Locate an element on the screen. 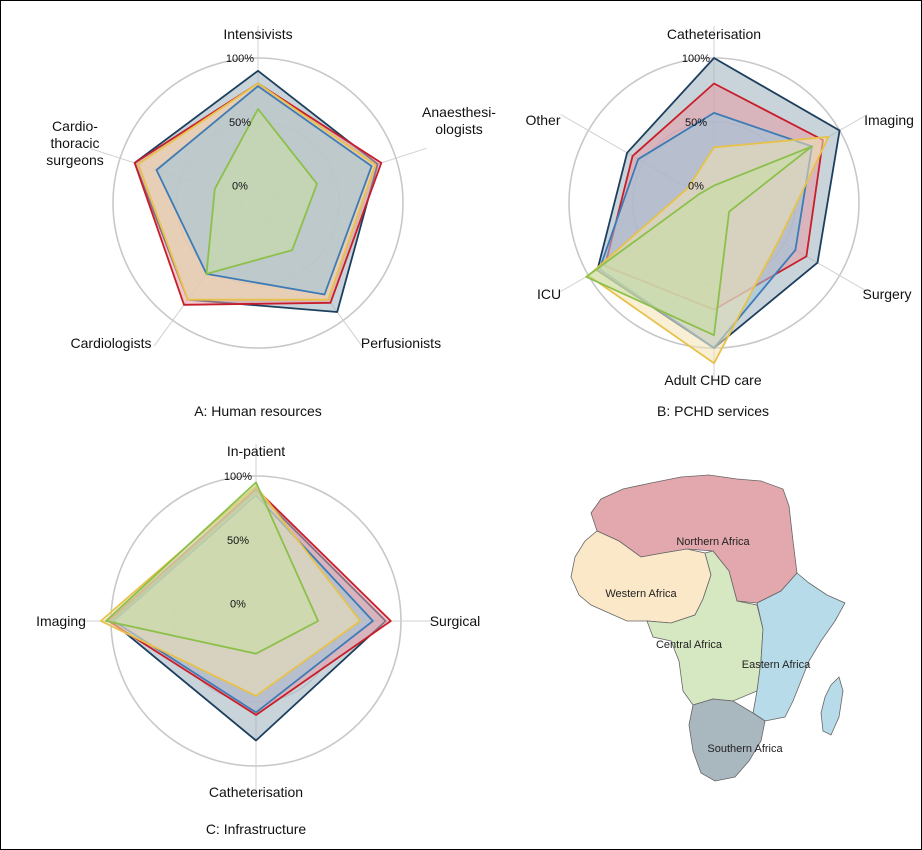 Image resolution: width=922 pixels, height=850 pixels. axis-label-adult-chd-care: Adult CHD care is located at coordinates (712, 380).